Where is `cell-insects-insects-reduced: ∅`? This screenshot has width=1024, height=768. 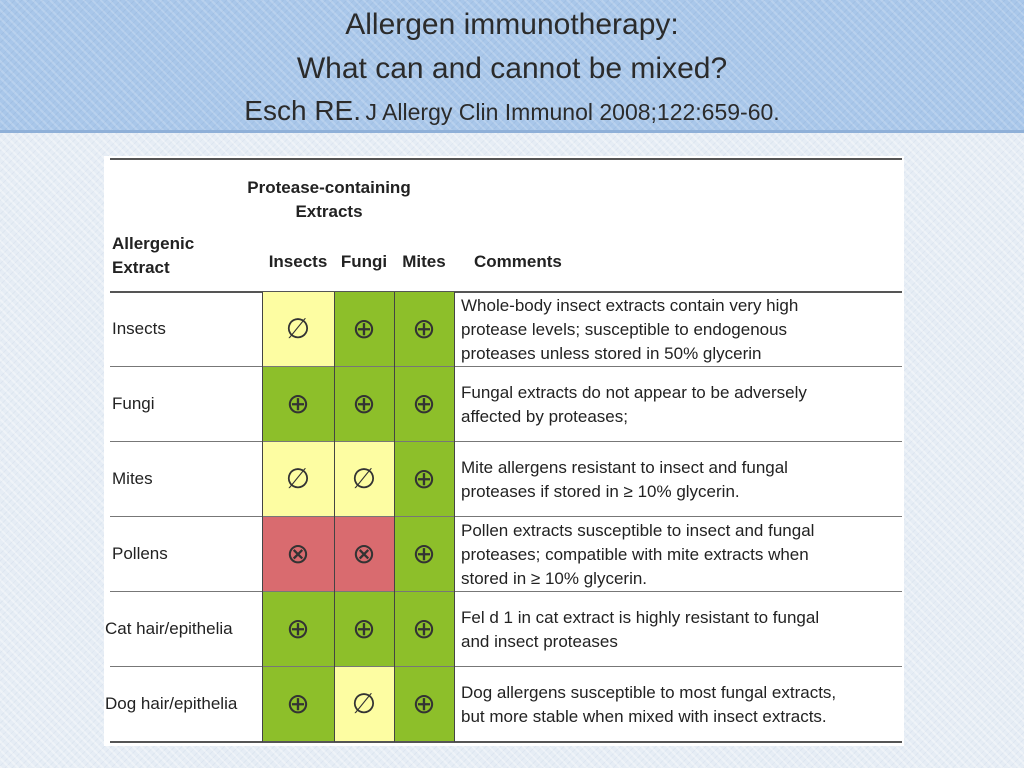 cell-insects-insects-reduced: ∅ is located at coordinates (298, 329).